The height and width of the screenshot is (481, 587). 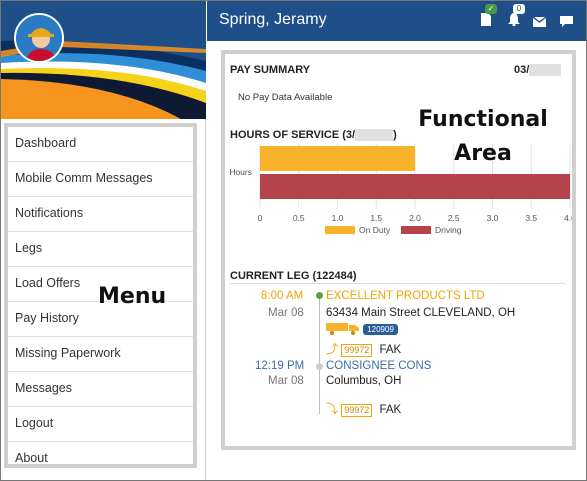 I want to click on app-header: Spring, Jeramy ✓ 0, so click(x=396, y=21).